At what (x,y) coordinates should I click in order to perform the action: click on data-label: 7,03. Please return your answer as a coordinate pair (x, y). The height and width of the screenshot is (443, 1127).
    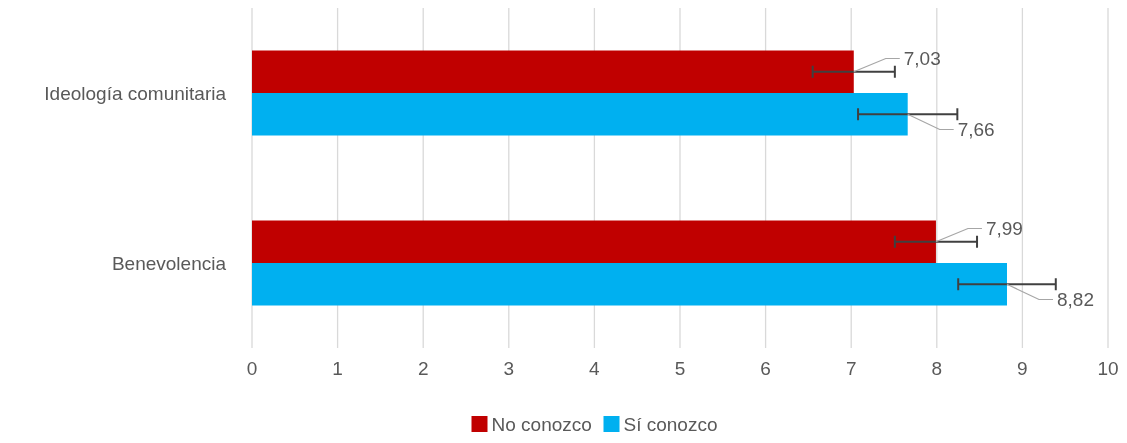
    Looking at the image, I should click on (922, 59).